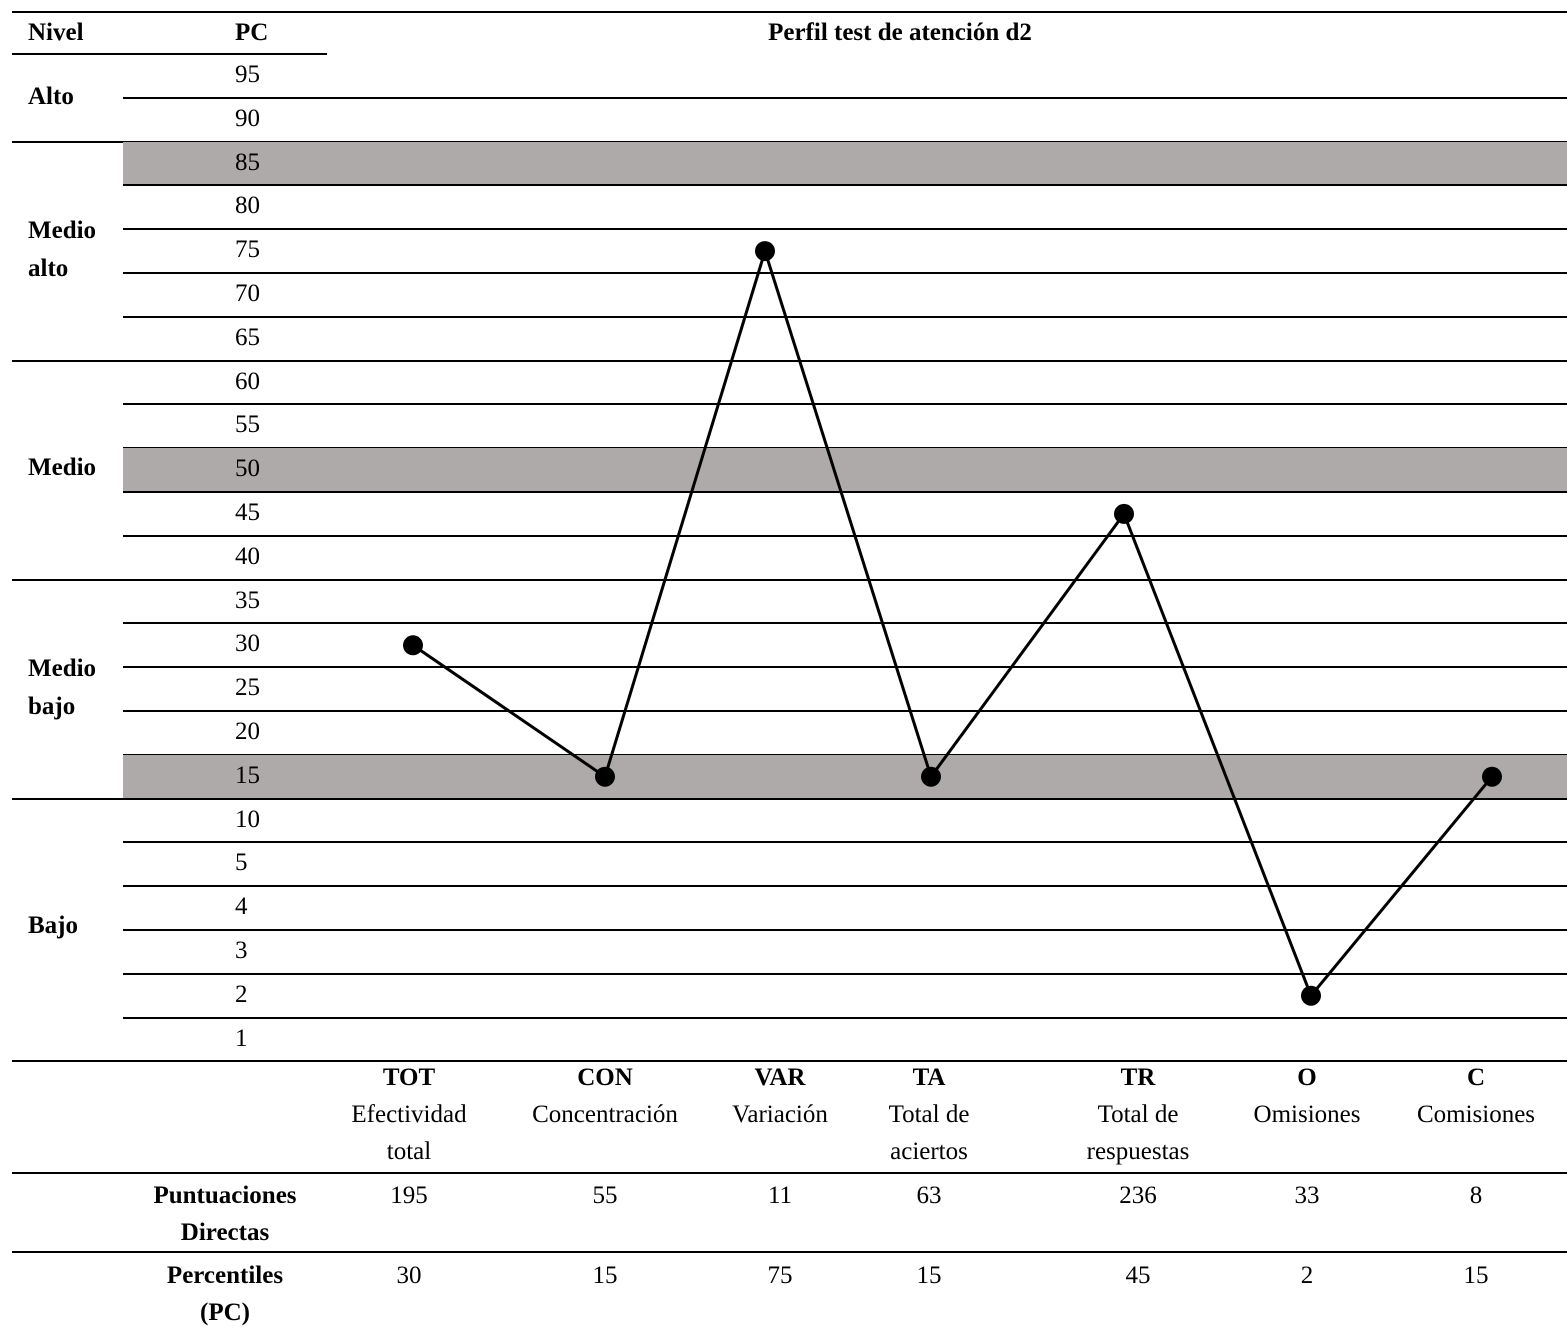  Describe the element at coordinates (225, 1232) in the screenshot. I see `pd-row-label: Directas` at that location.